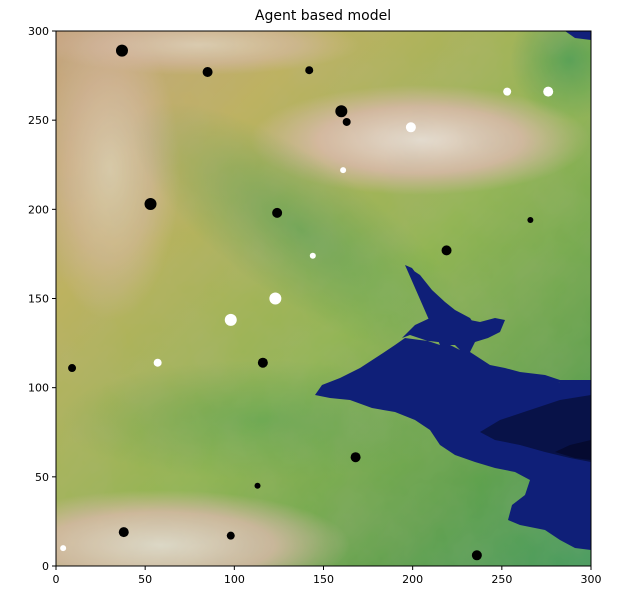 The image size is (637, 610). What do you see at coordinates (38, 120) in the screenshot?
I see `y-tick-label: 250` at bounding box center [38, 120].